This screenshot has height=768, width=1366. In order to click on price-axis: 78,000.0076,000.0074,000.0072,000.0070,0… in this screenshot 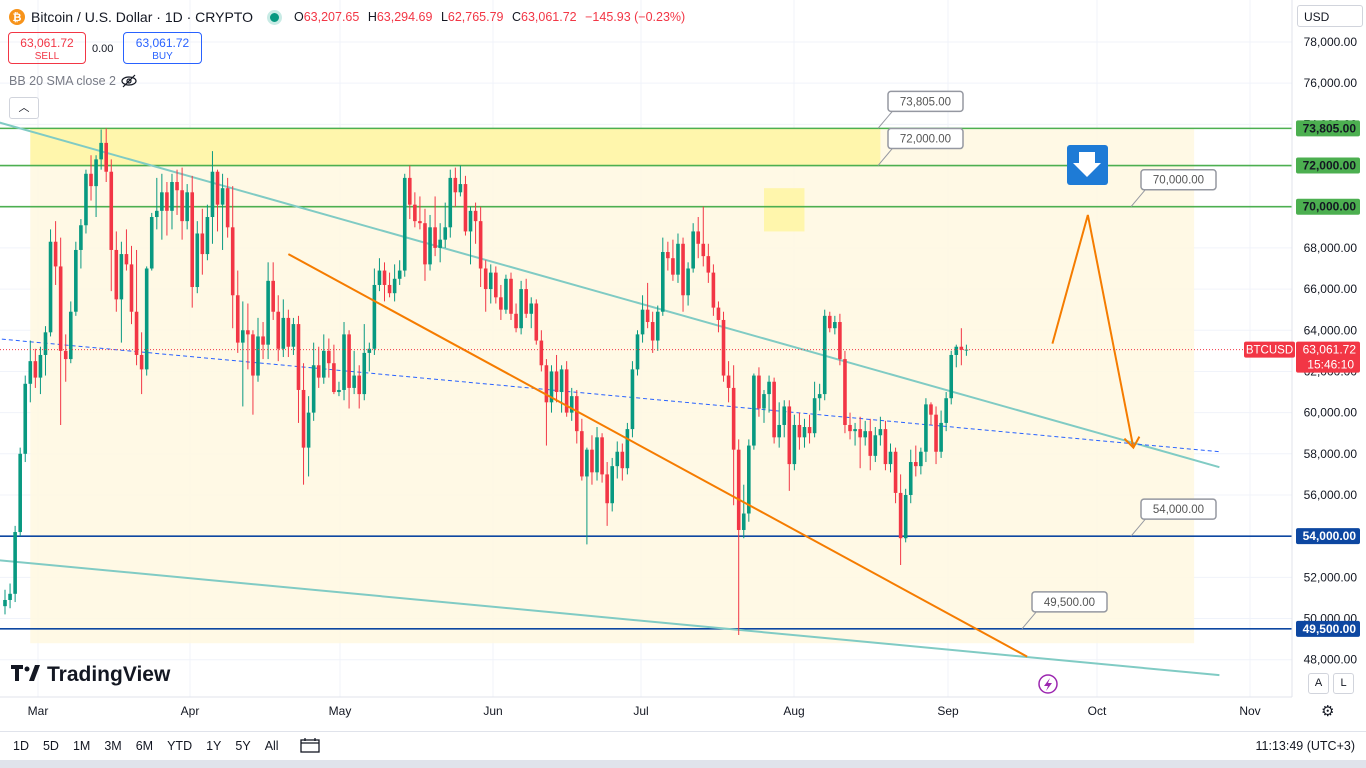, I will do `click(1305, 348)`.